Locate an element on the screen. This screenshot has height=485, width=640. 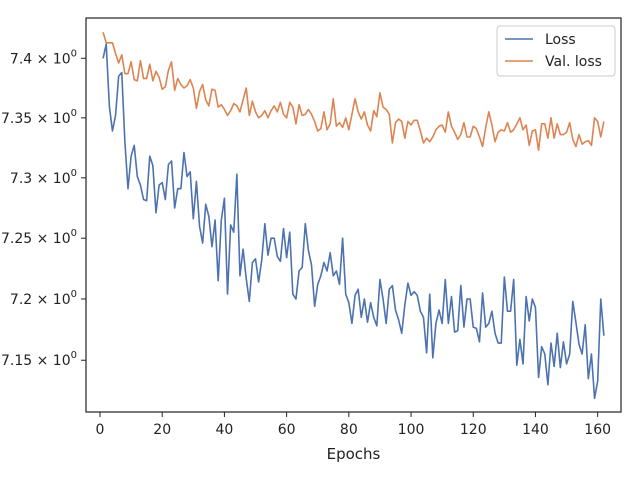
x-tick-label: 80 is located at coordinates (349, 430).